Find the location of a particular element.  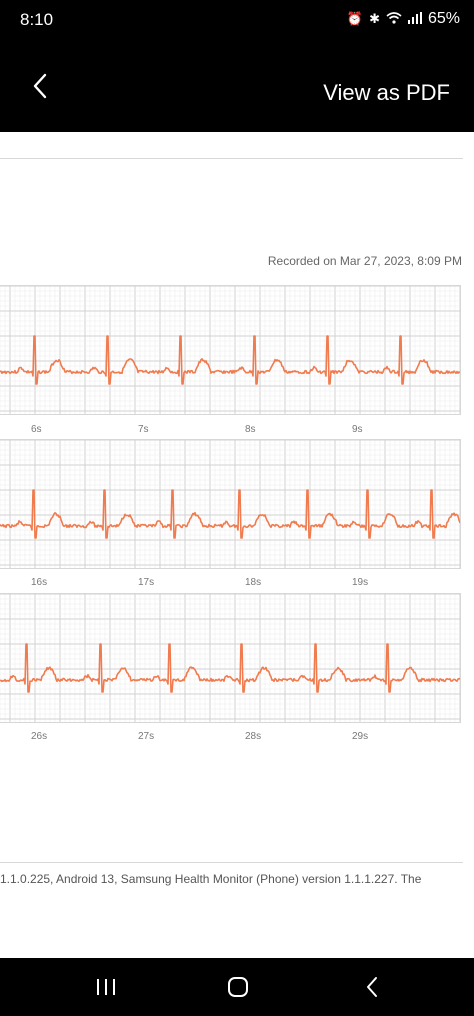

status-icons: ⏰ ✱ 65% is located at coordinates (403, 19).